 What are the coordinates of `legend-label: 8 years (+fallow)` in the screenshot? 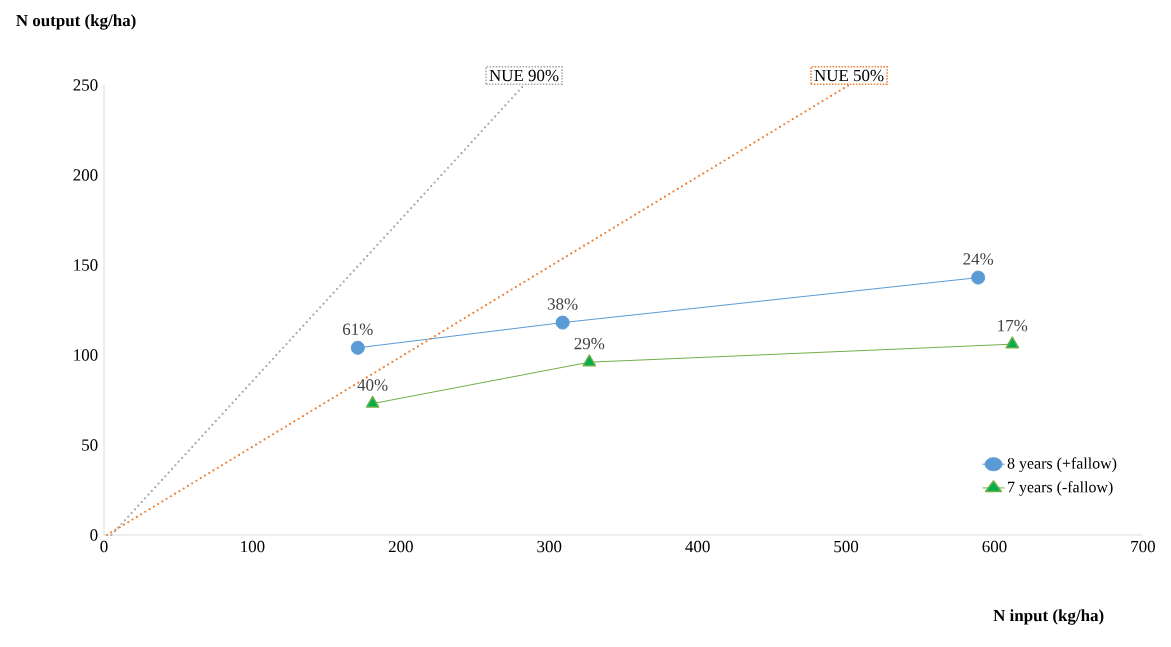 It's located at (1062, 464).